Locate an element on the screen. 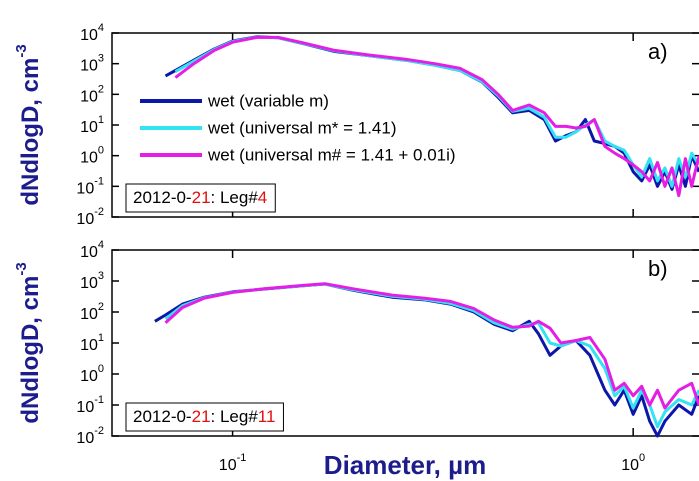 Image resolution: width=699 pixels, height=481 pixels. annotation: 2012-0-21: Leg#4 is located at coordinates (200, 198).